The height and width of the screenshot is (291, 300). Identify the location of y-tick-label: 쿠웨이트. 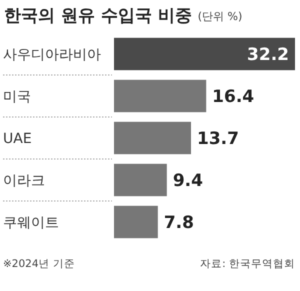
(31, 223).